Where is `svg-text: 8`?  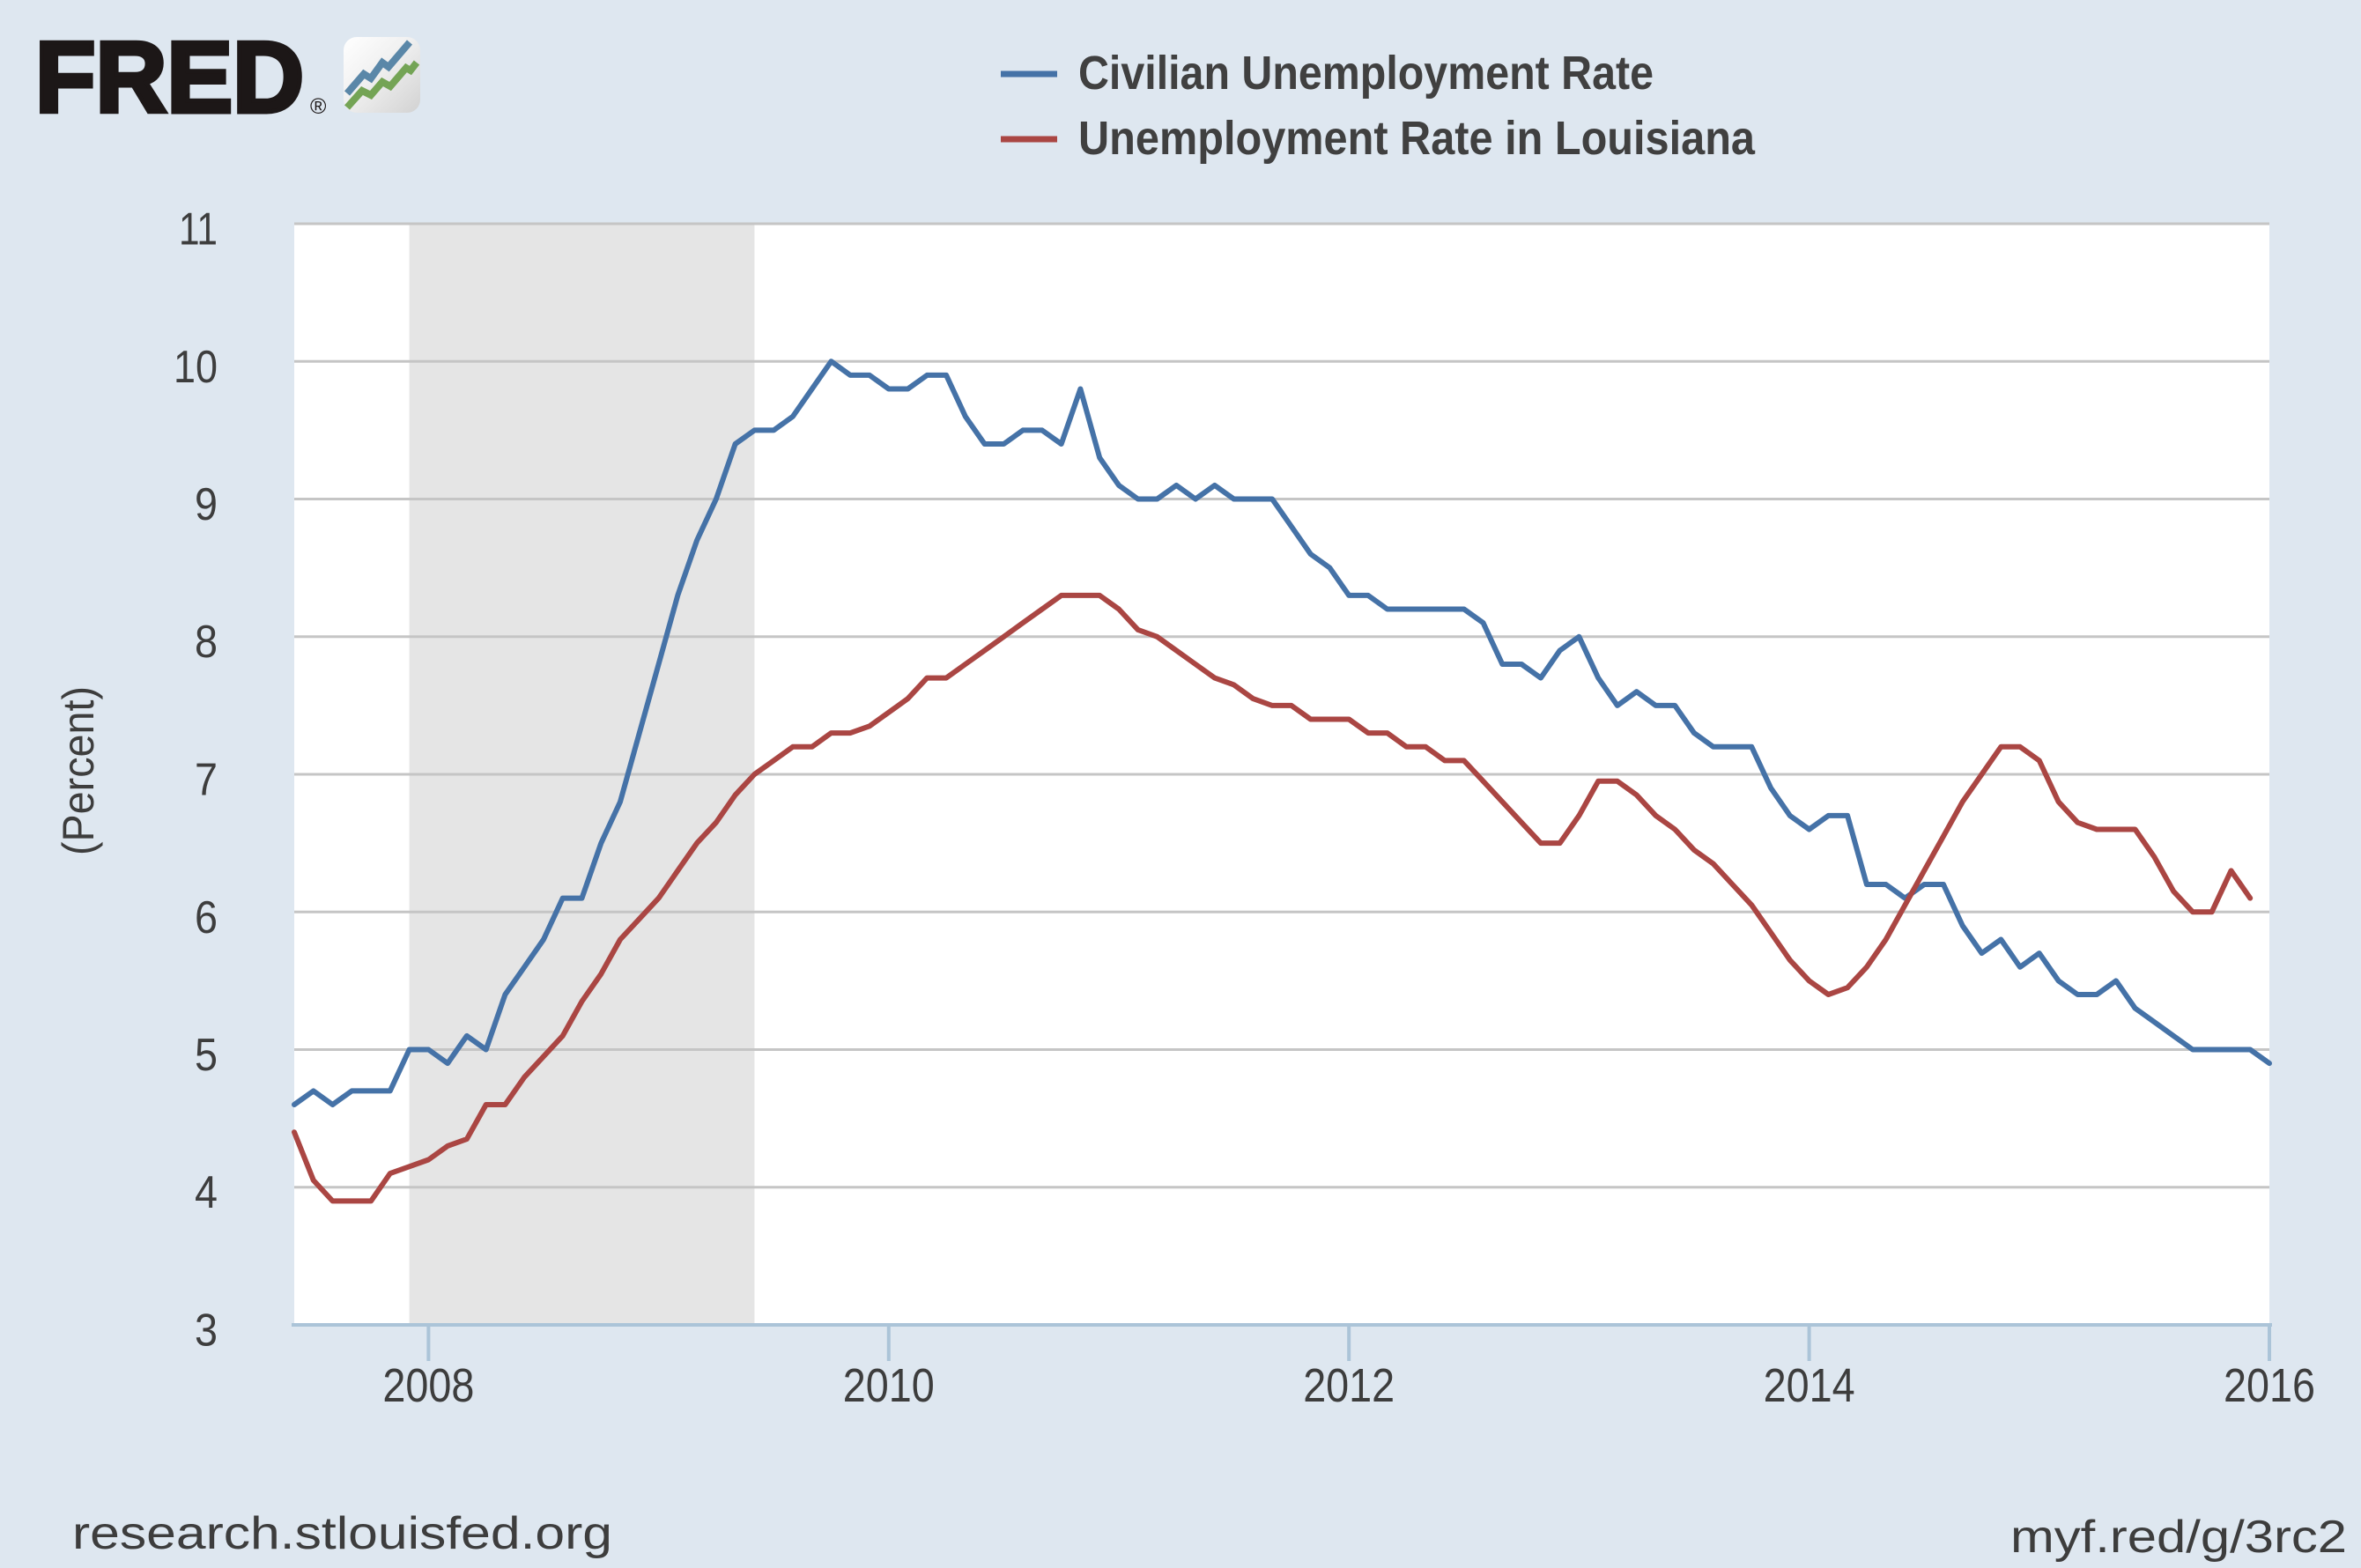
svg-text: 8 is located at coordinates (206, 642).